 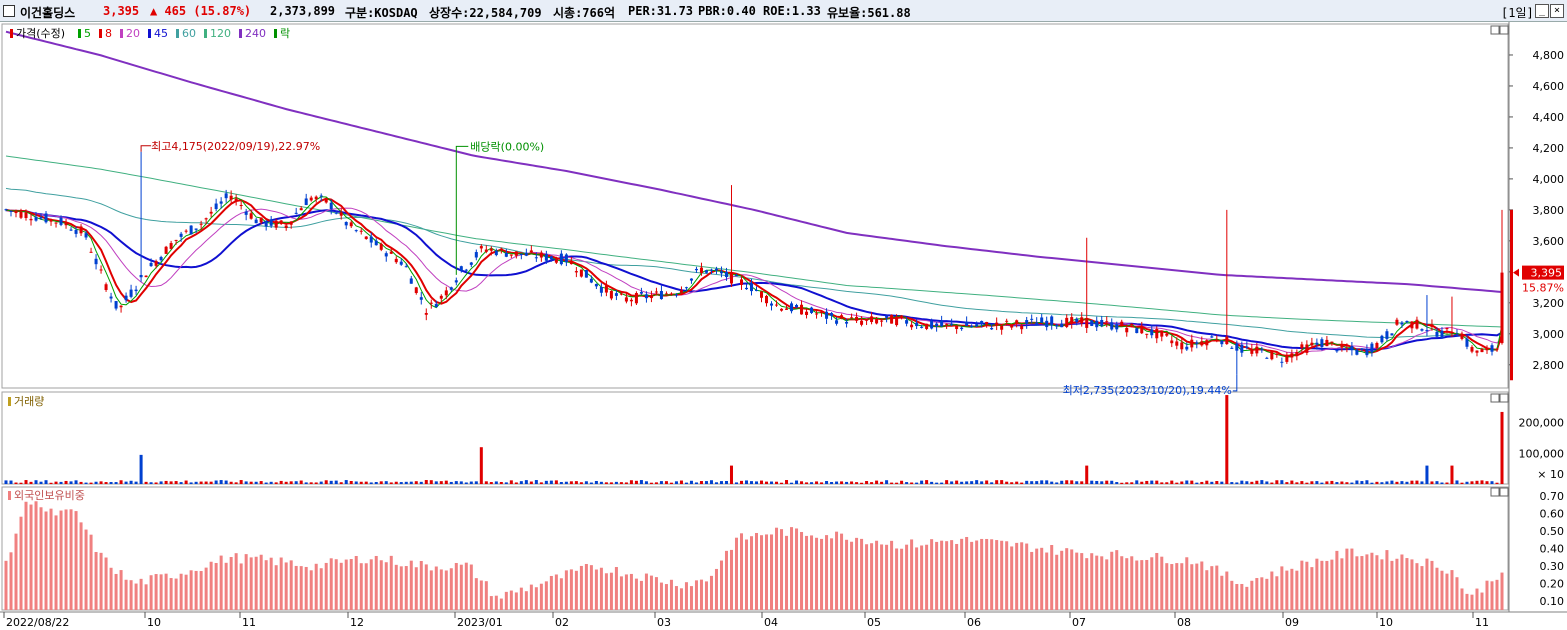 I want to click on close-icon: ×, so click(x=1557, y=11).